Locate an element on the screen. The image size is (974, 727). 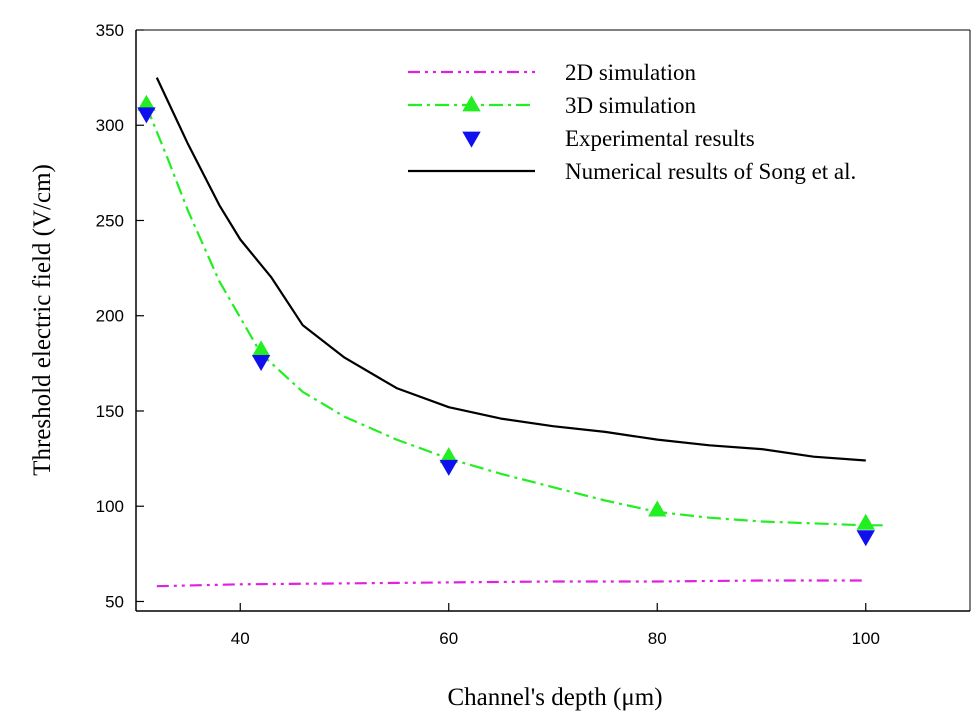
legend-label: 2D simulation is located at coordinates (630, 72).